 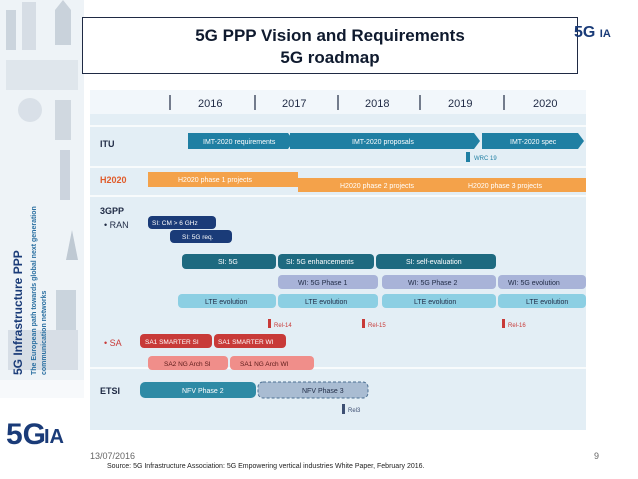 What do you see at coordinates (354, 411) in the screenshot?
I see `marker-rel3: Rel3` at bounding box center [354, 411].